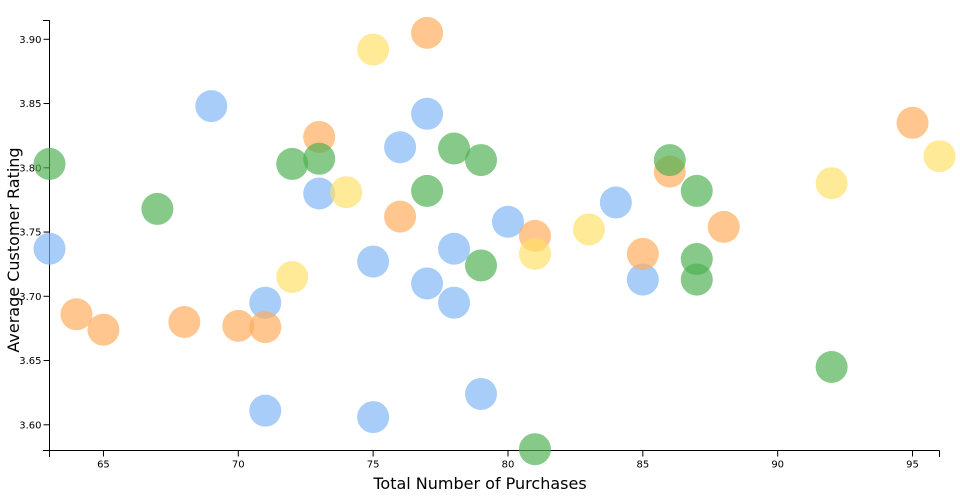 Image resolution: width=960 pixels, height=500 pixels. Describe the element at coordinates (30, 104) in the screenshot. I see `y-tick-label: 3.85` at that location.